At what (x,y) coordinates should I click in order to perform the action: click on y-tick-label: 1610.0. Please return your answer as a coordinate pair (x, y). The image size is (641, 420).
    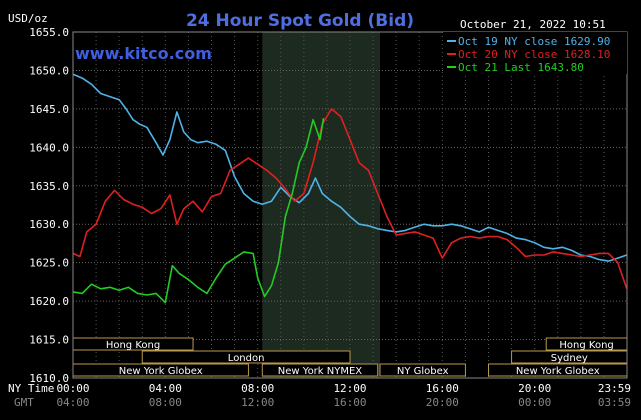
    Looking at the image, I should click on (49, 378).